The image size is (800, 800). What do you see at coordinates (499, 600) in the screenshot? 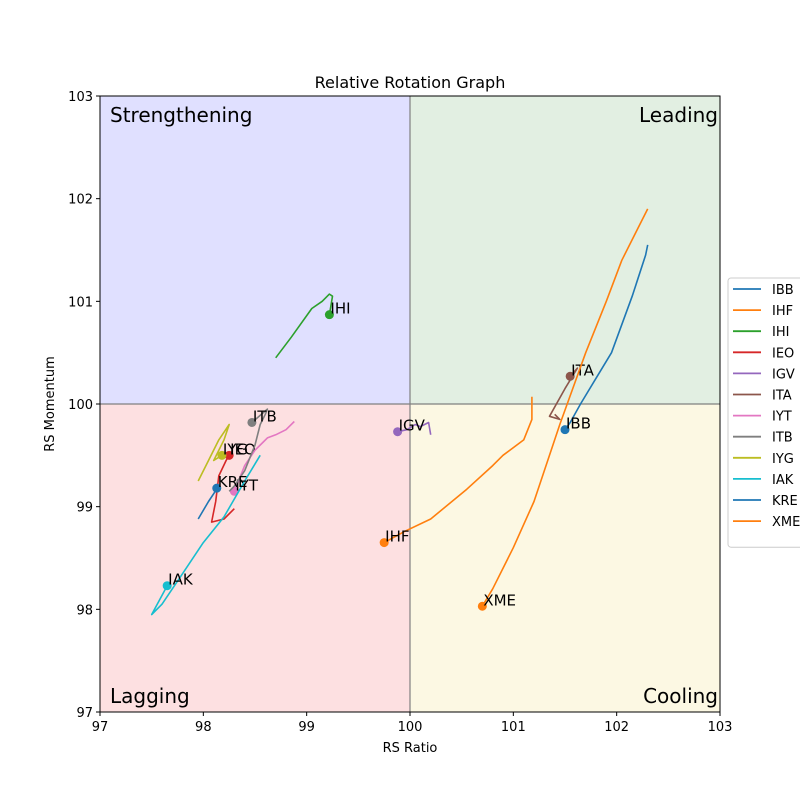
I see `series-label-xme: XME` at bounding box center [499, 600].